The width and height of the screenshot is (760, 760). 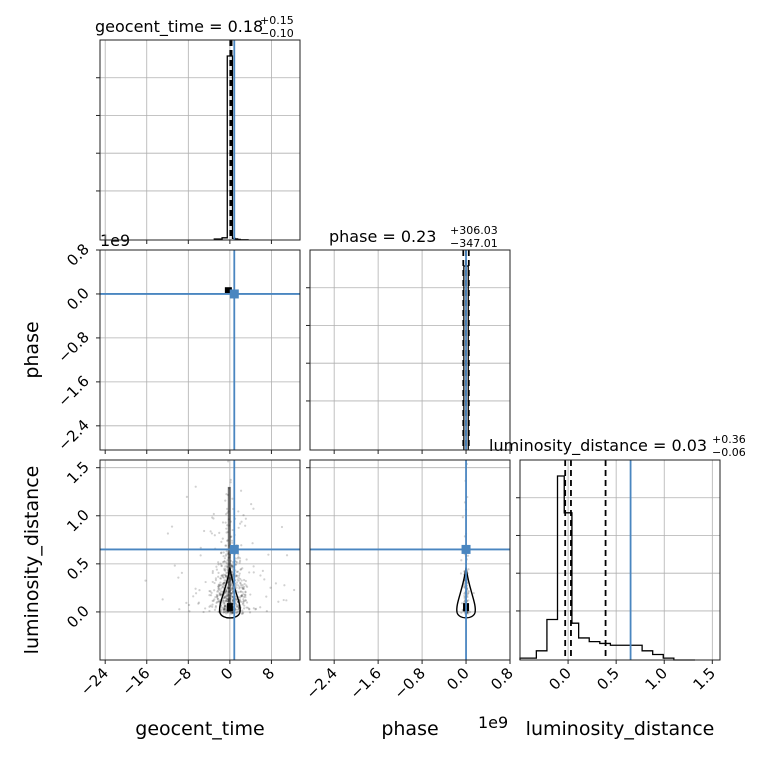 I want to click on title-phase-lower: −347.01, so click(x=474, y=243).